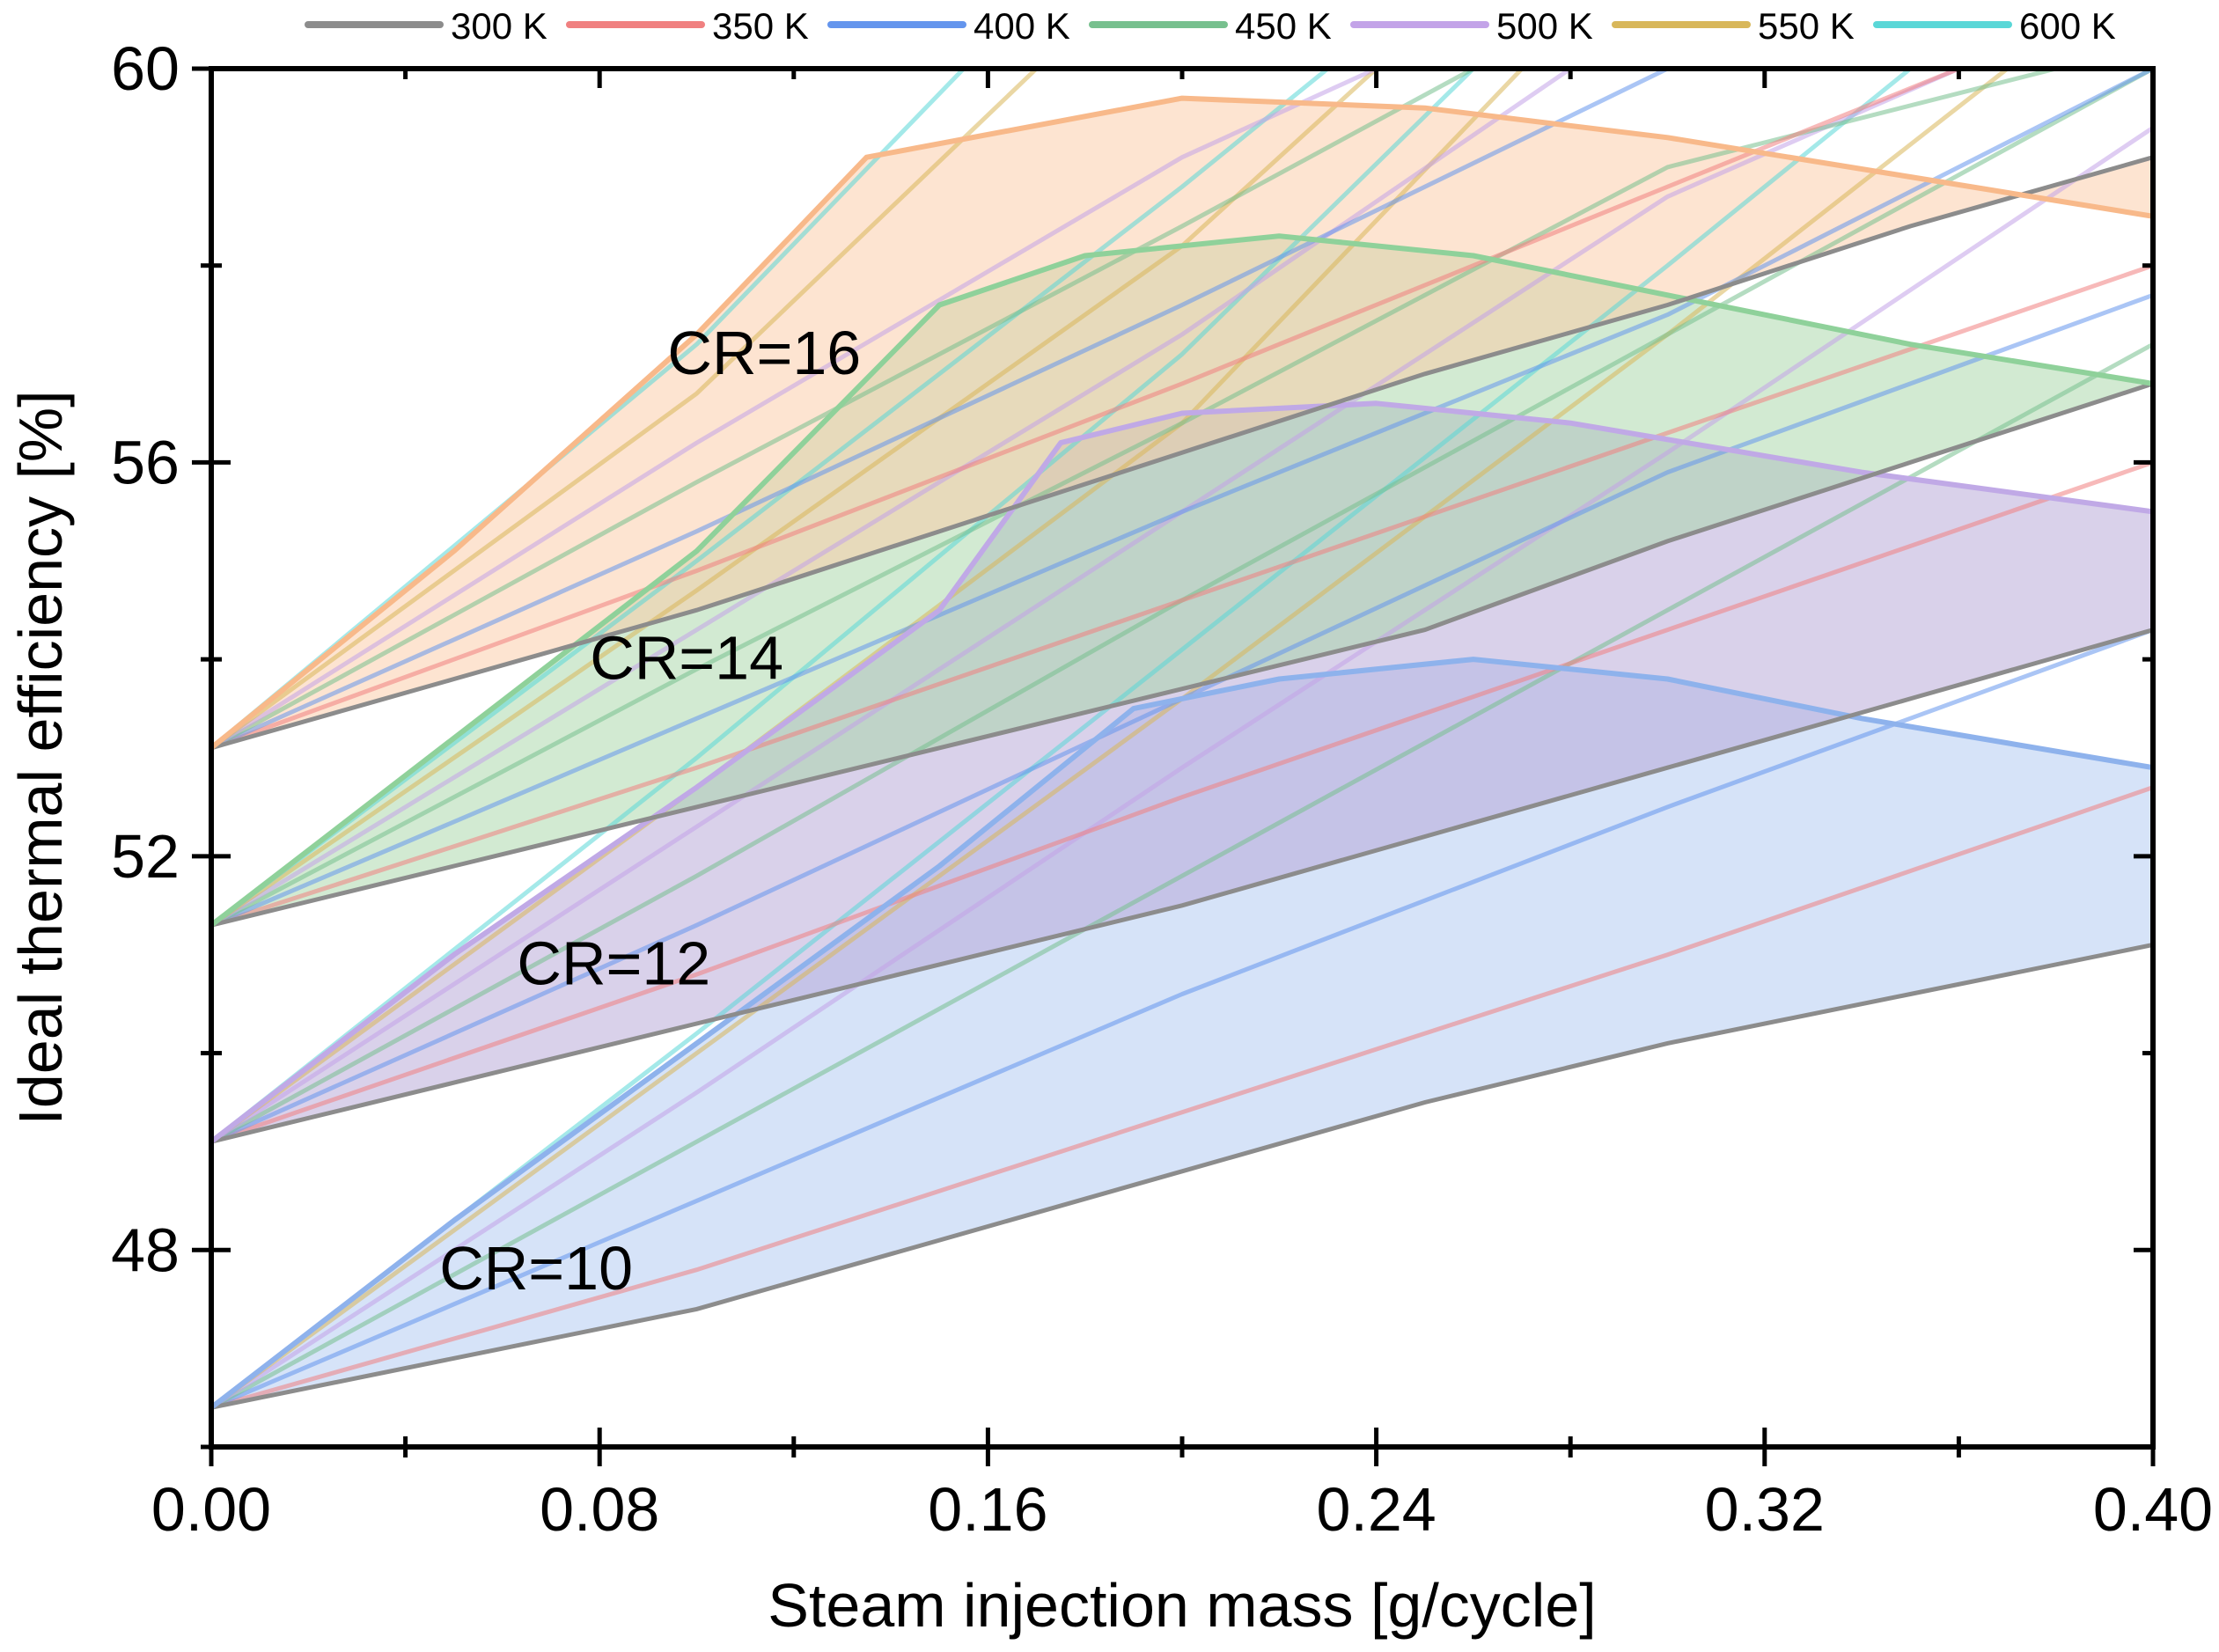 The width and height of the screenshot is (2219, 1652). Describe the element at coordinates (650, 811) in the screenshot. I see `cr-labels: CR=10 CR=12 CR=14 CR=16` at that location.